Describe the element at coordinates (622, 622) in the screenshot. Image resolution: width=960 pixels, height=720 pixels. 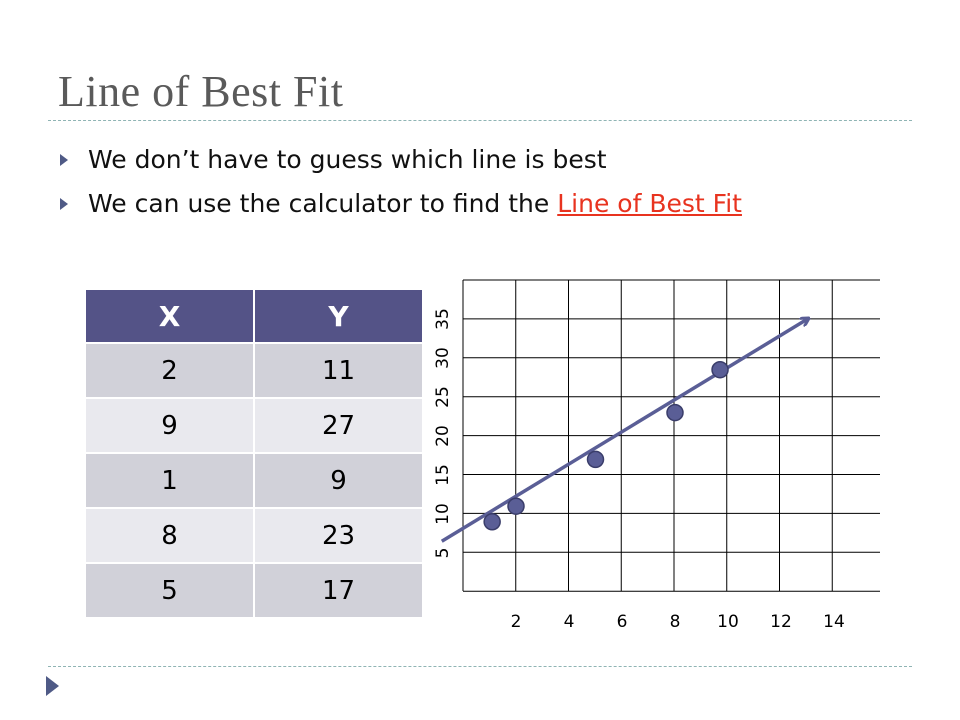
I see `x-tick-label: 6` at that location.